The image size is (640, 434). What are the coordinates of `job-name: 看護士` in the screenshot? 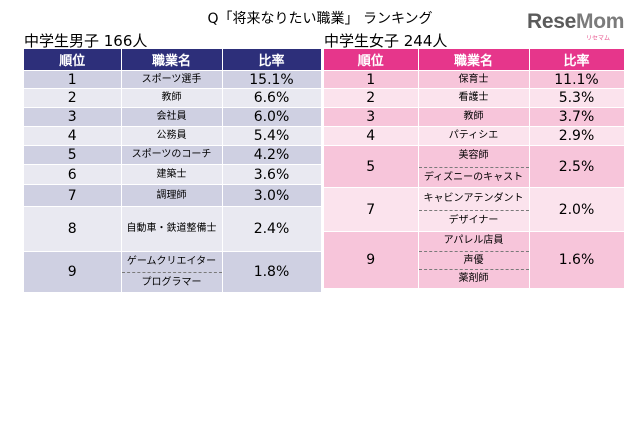 It's located at (473, 97).